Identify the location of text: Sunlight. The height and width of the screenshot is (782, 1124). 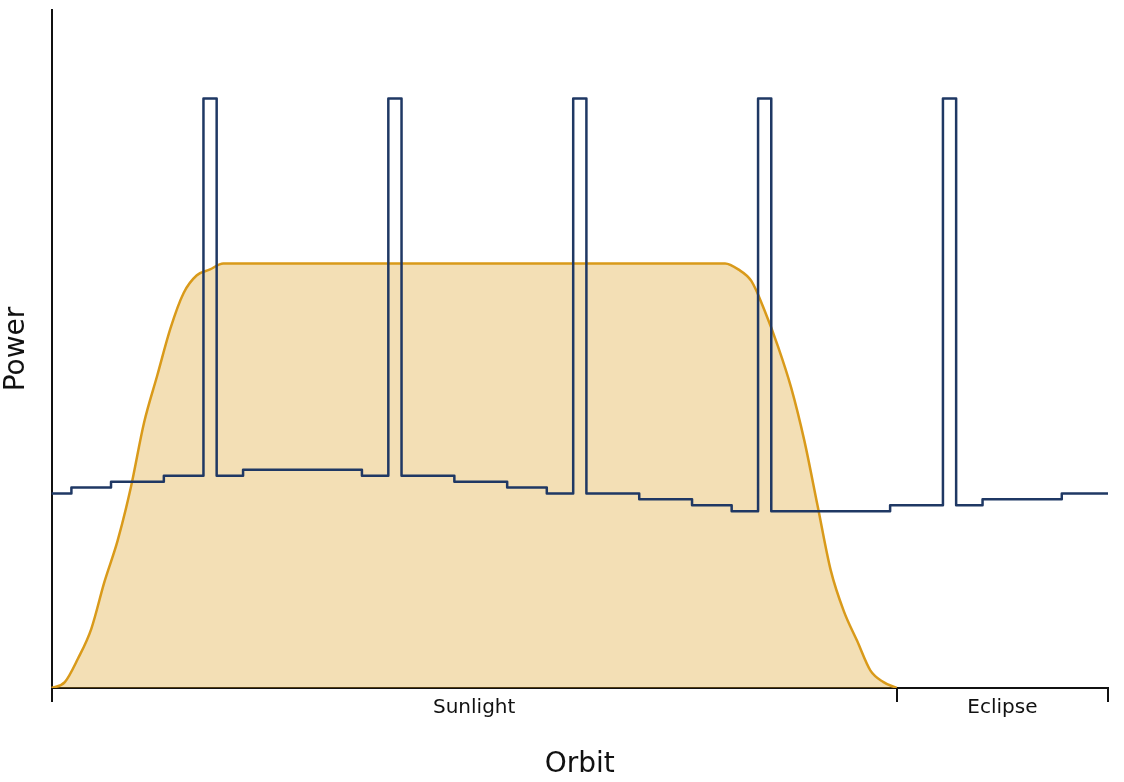
(474, 706).